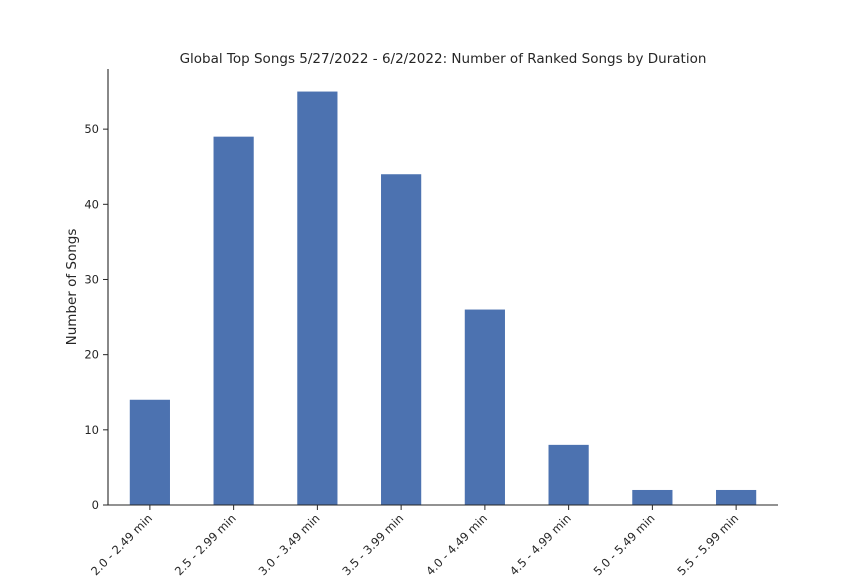  What do you see at coordinates (372, 543) in the screenshot?
I see `x-tick-label-3: 3.5 - 3.99 min` at bounding box center [372, 543].